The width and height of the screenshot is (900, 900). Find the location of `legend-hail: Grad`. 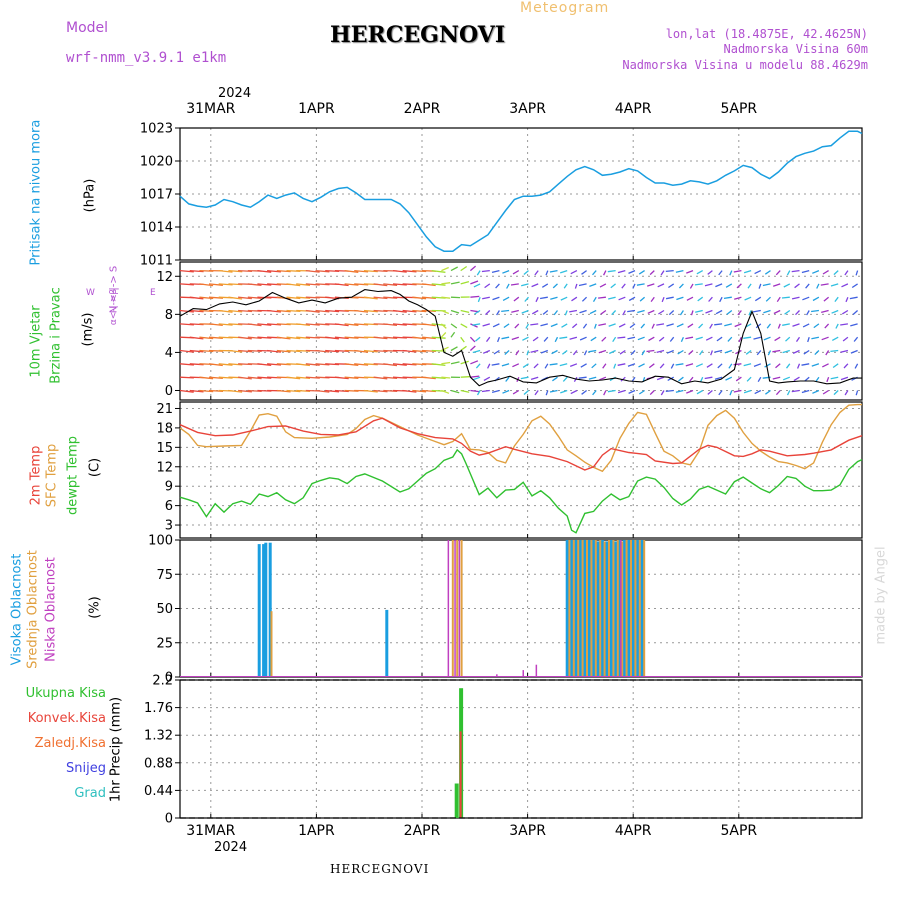

legend-hail: Grad is located at coordinates (90, 793).